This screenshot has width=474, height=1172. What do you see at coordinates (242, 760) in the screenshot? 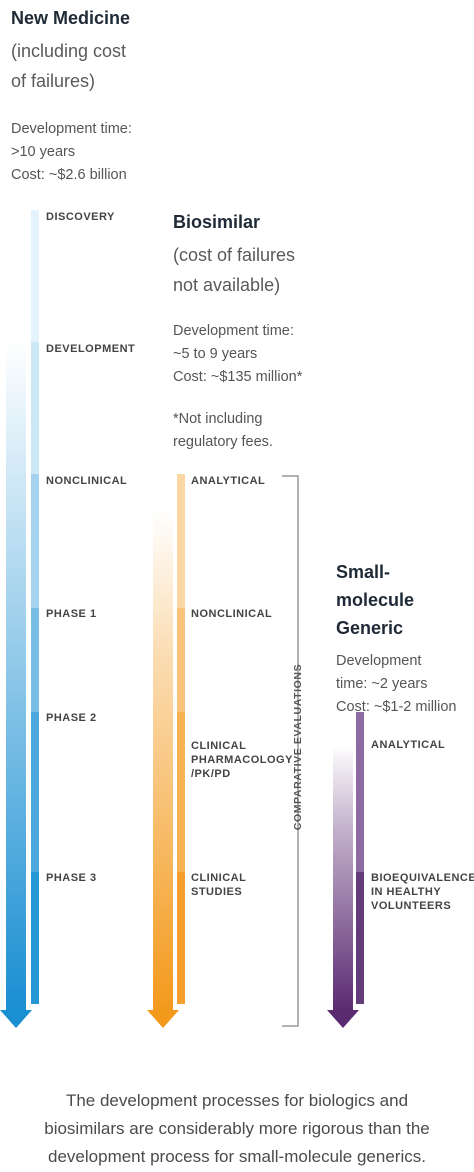
I see `biosimilar-stage-clinical-pharmacology-line2: PHARMACOLOGY` at bounding box center [242, 760].